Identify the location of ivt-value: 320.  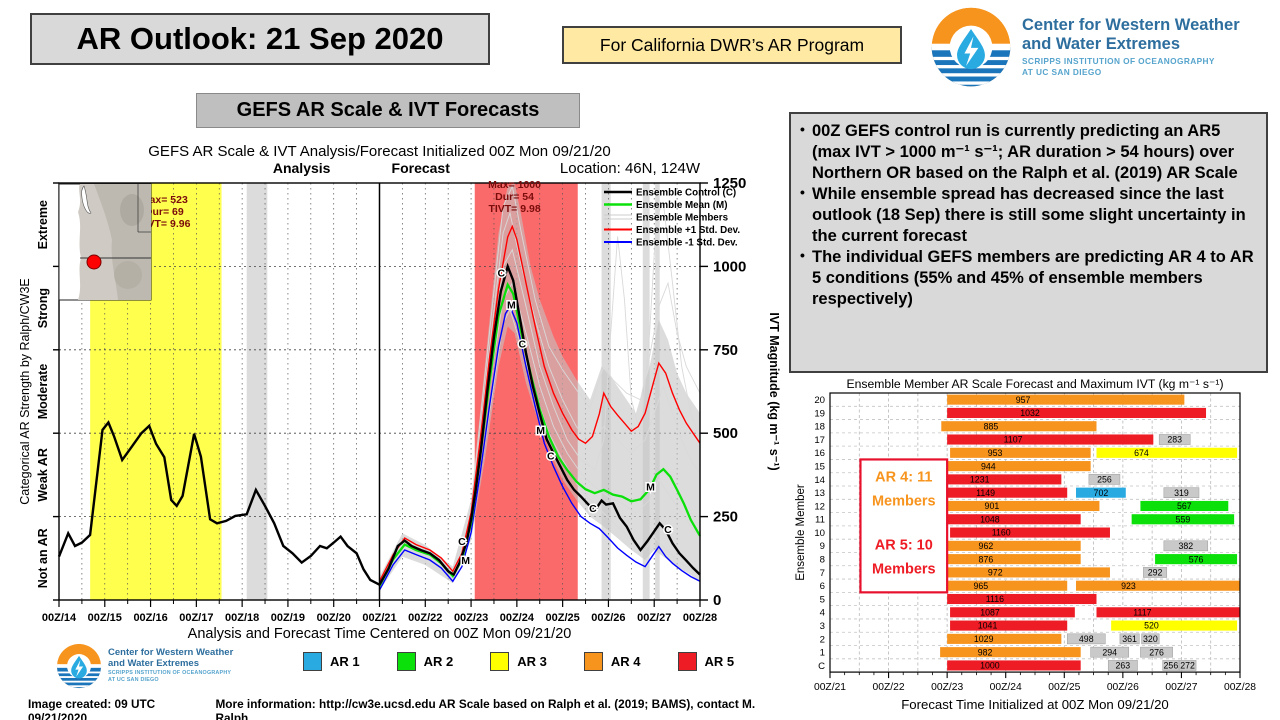
(1150, 639).